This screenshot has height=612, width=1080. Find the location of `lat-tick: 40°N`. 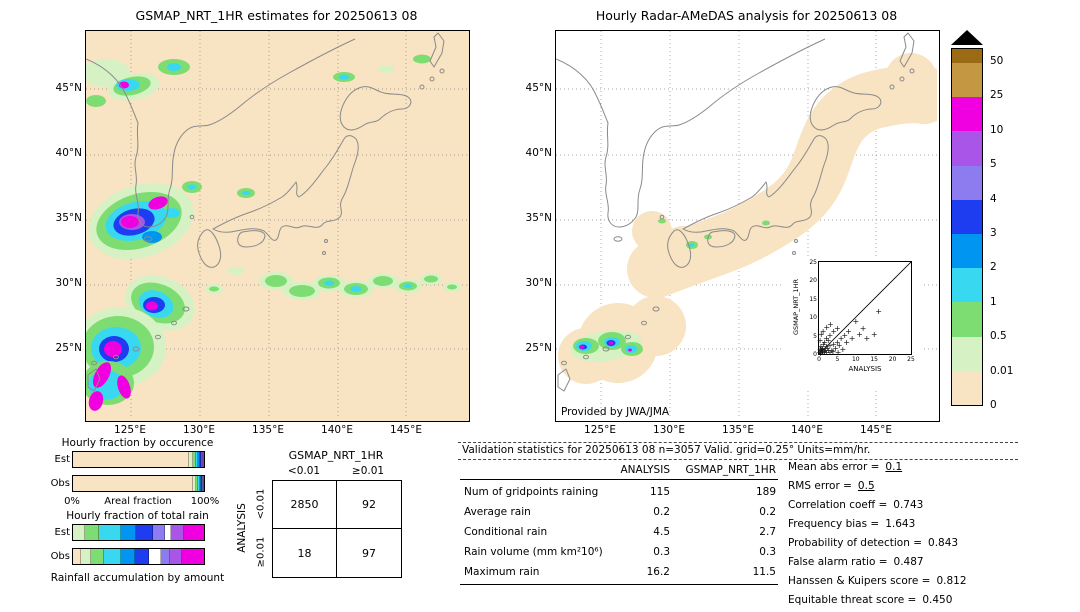

lat-tick: 40°N is located at coordinates (68, 153).